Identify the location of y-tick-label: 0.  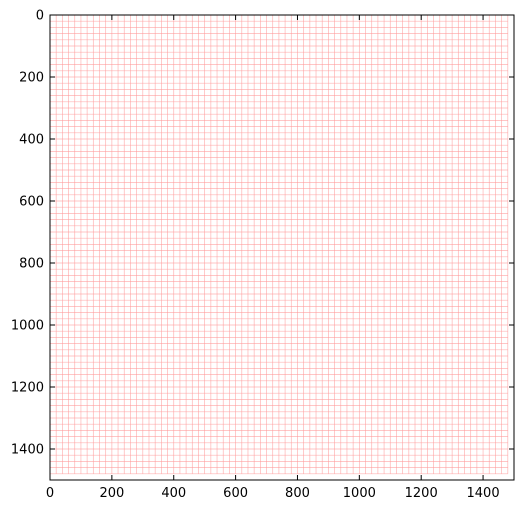
(40, 16).